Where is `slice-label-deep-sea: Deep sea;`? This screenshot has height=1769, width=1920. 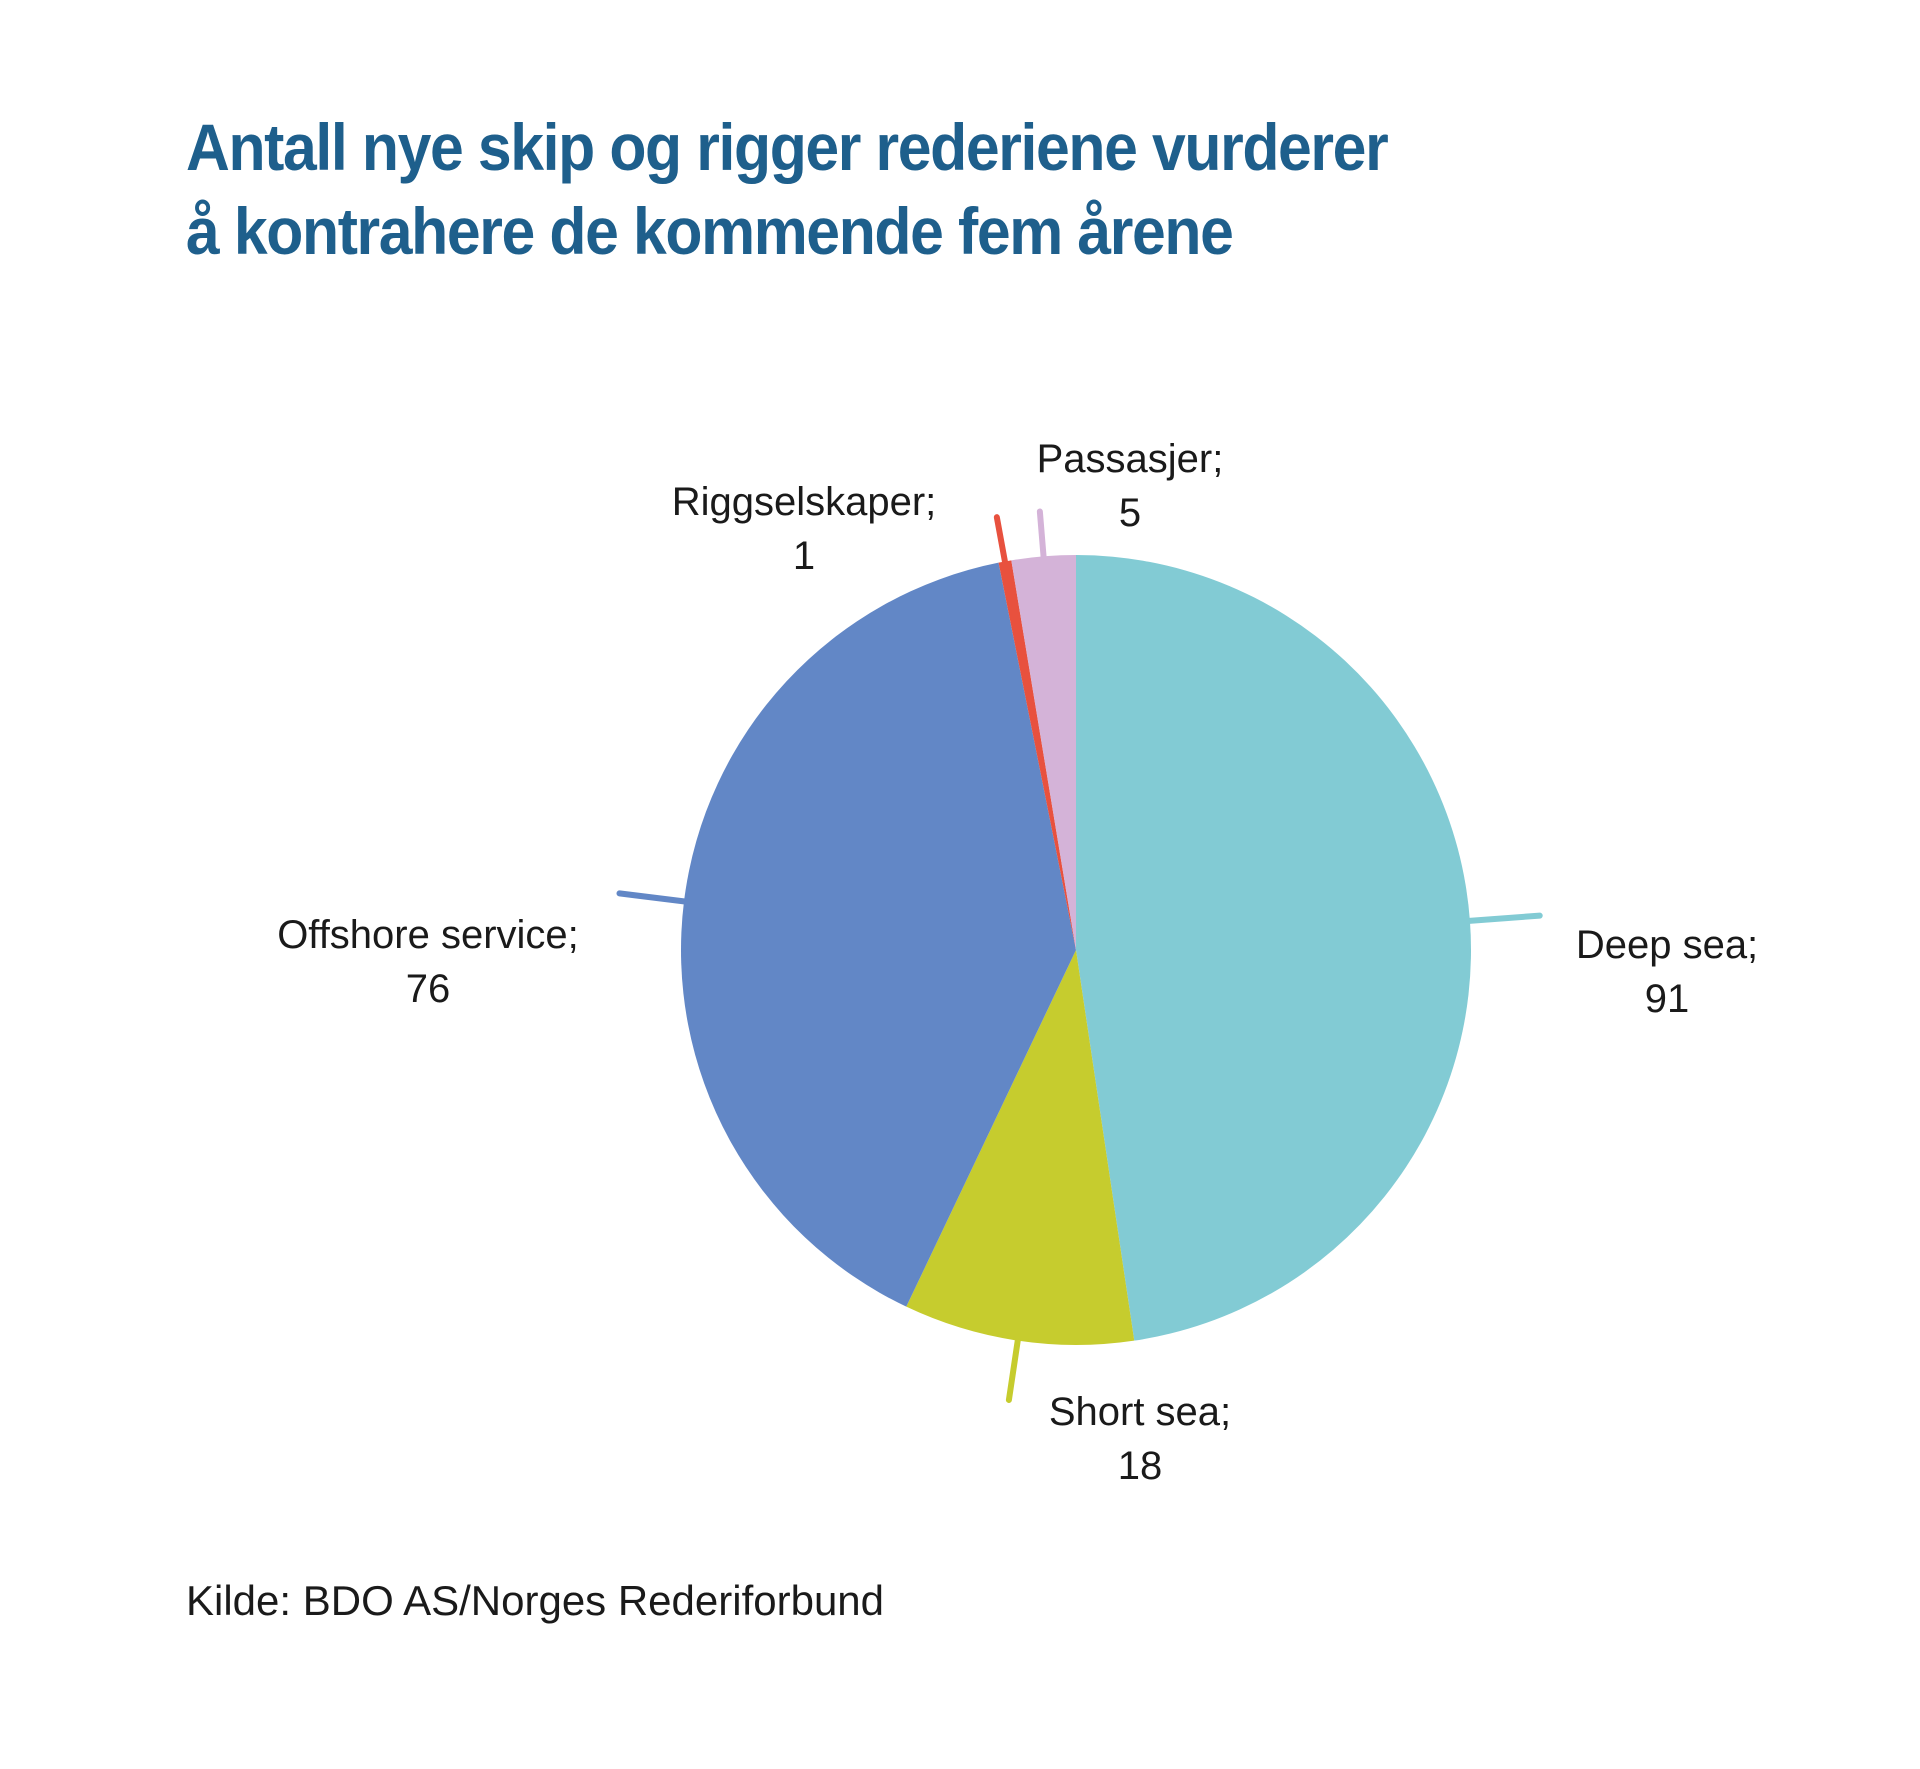 slice-label-deep-sea: Deep sea; is located at coordinates (1667, 945).